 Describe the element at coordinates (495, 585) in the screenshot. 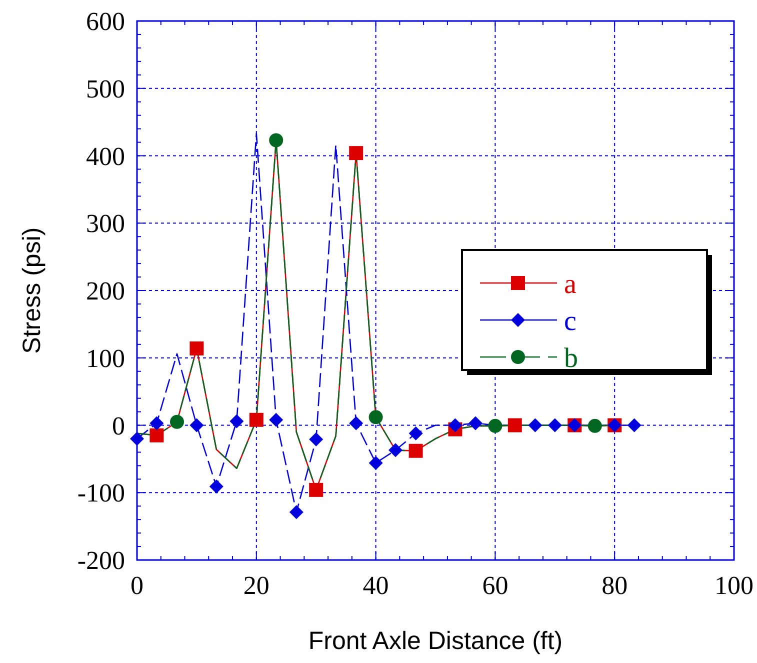

I see `x-tick-label: 60` at that location.